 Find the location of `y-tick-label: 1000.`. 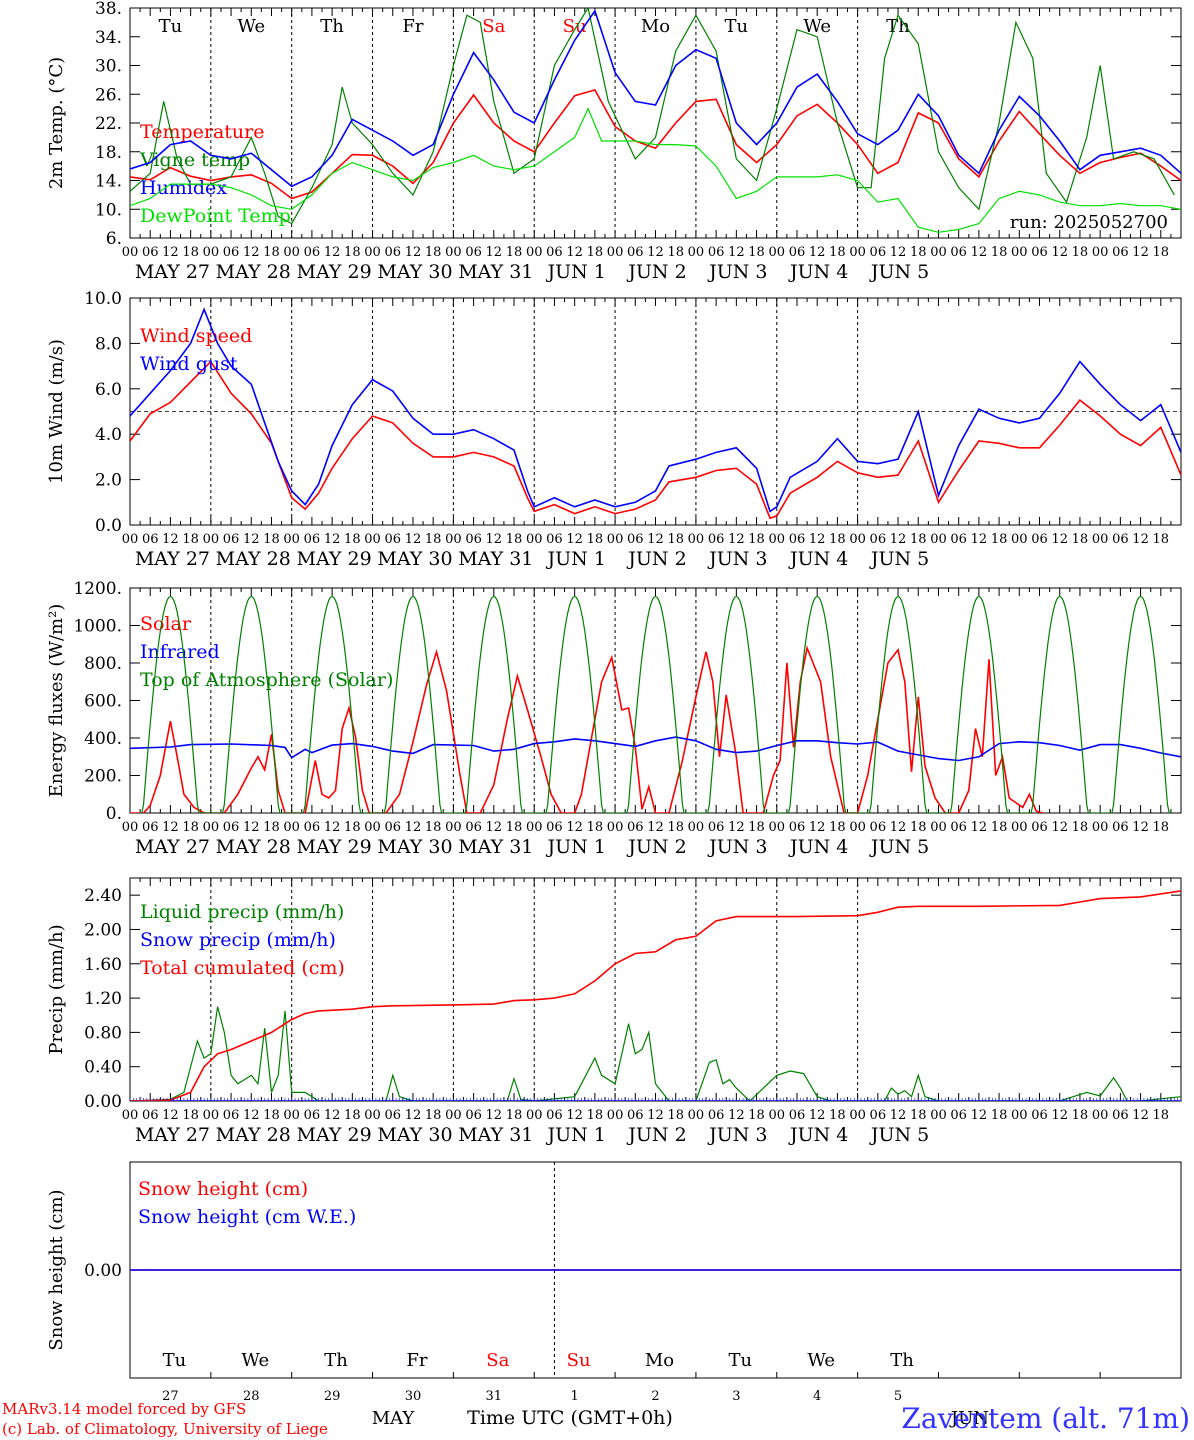

y-tick-label: 1000. is located at coordinates (97, 627).